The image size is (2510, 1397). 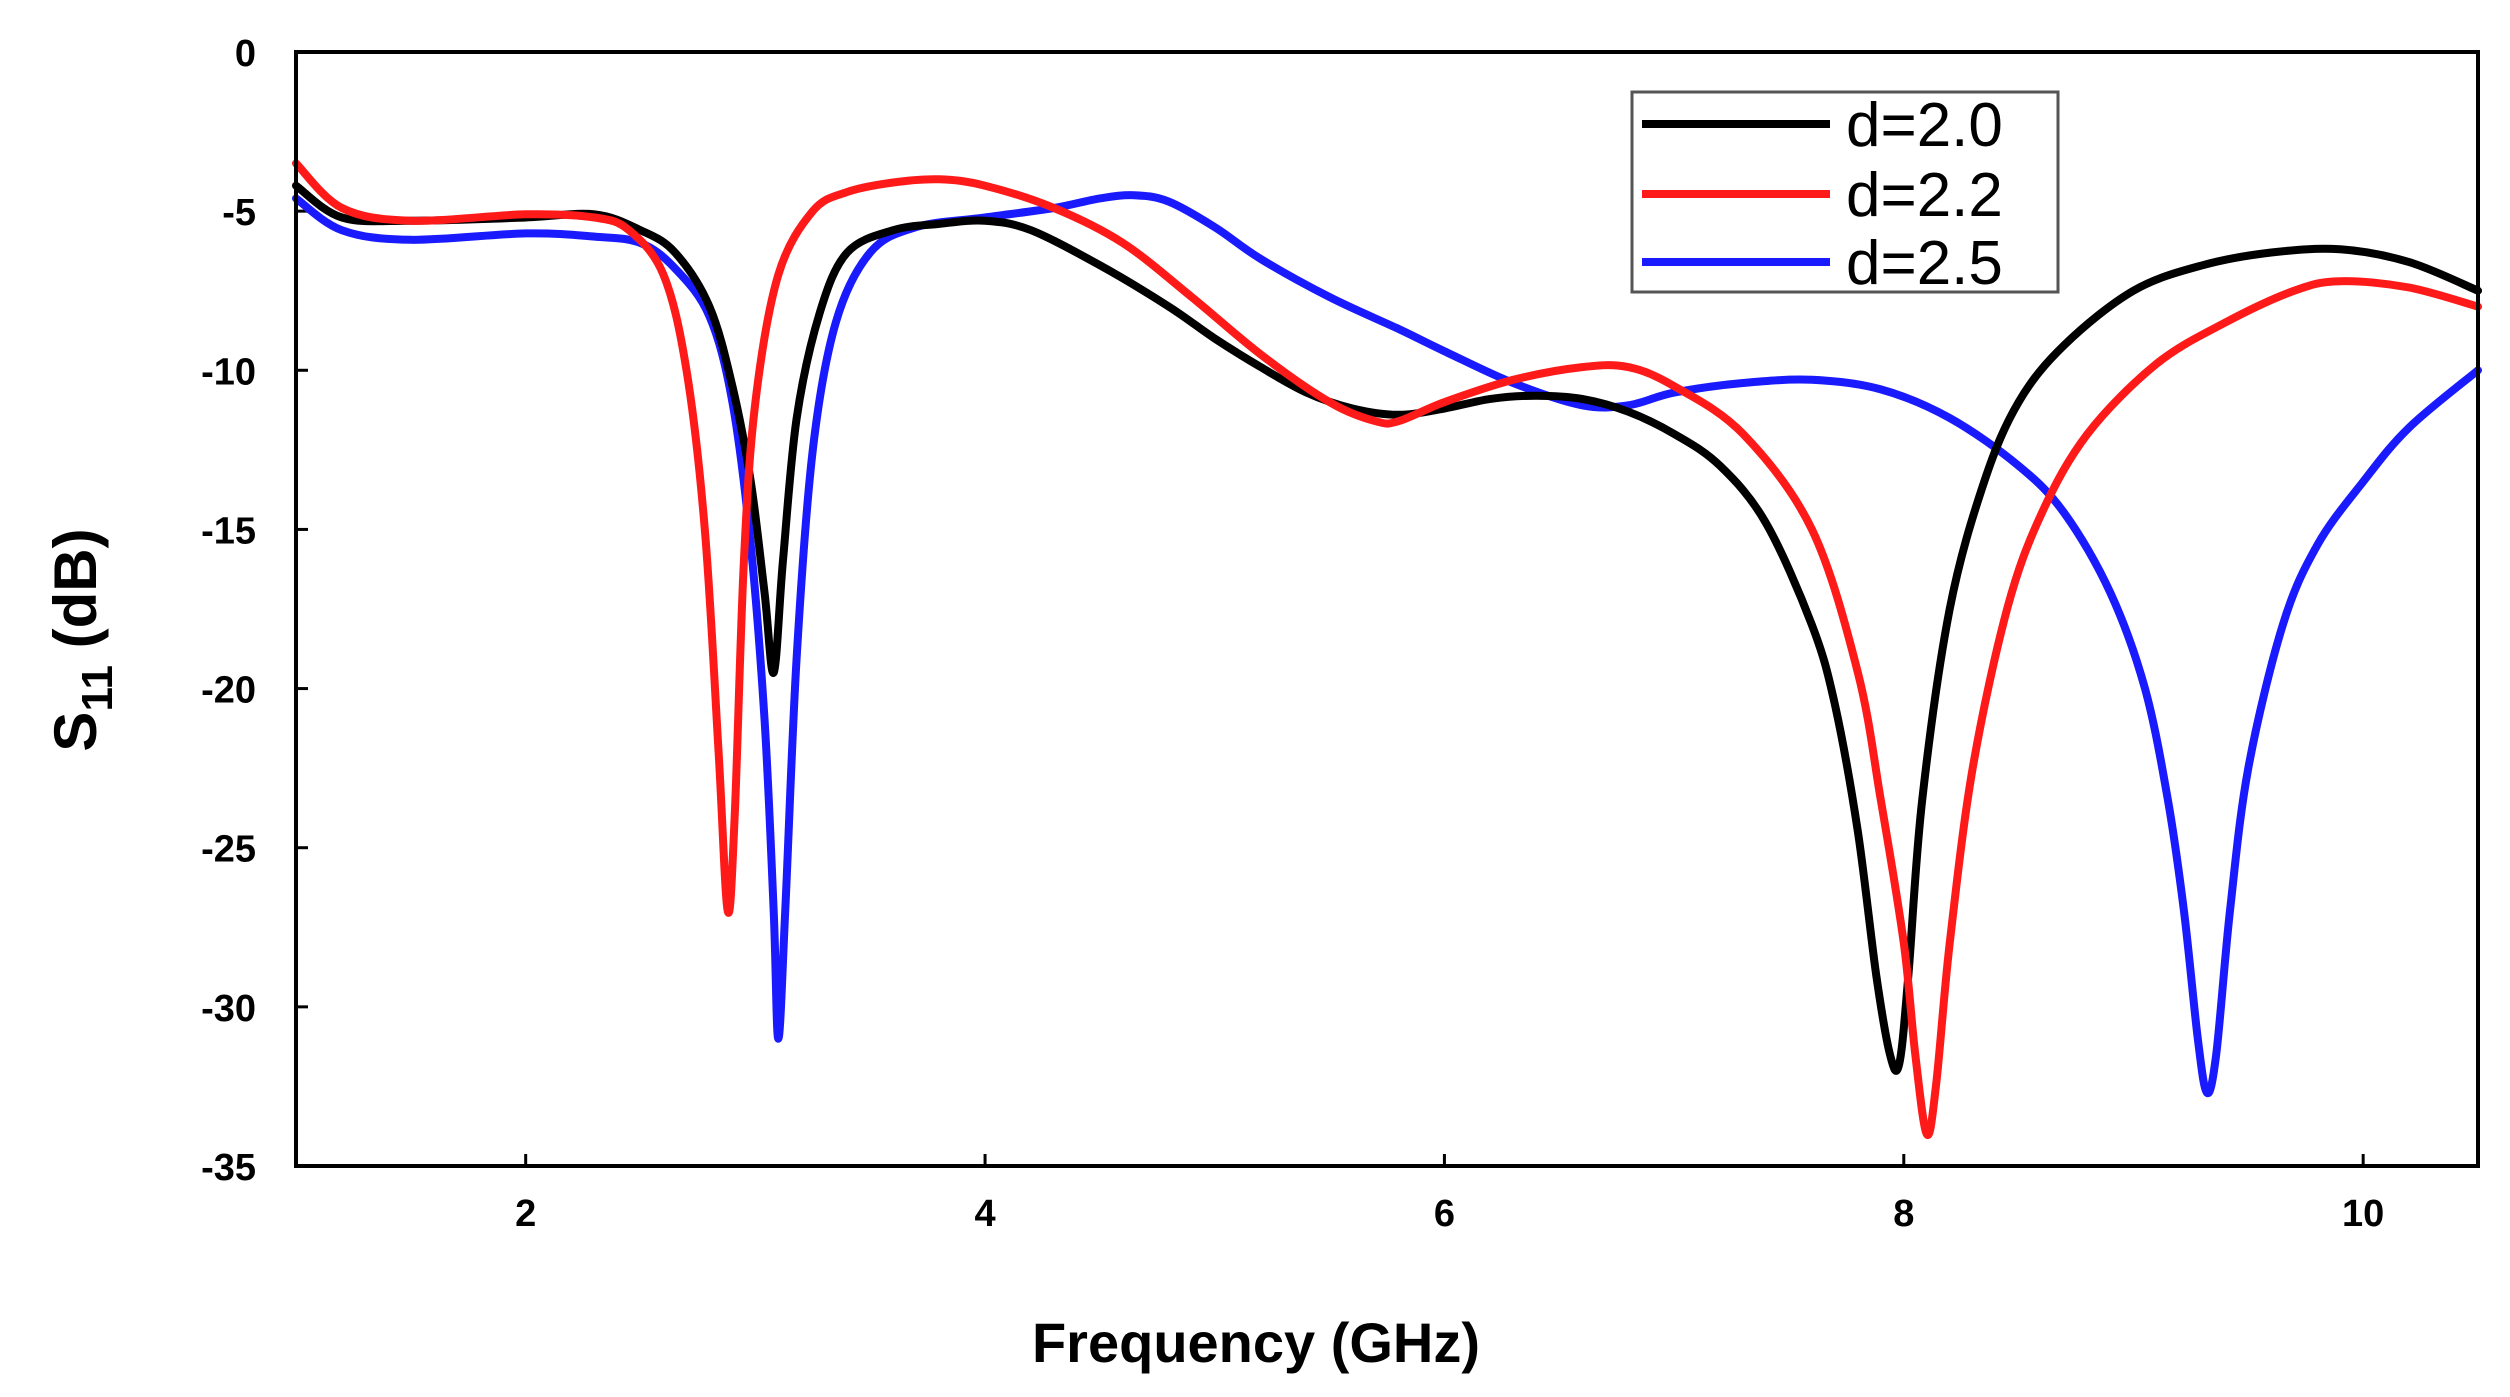 I want to click on y-axis-title-subscript: 11, so click(x=97, y=688).